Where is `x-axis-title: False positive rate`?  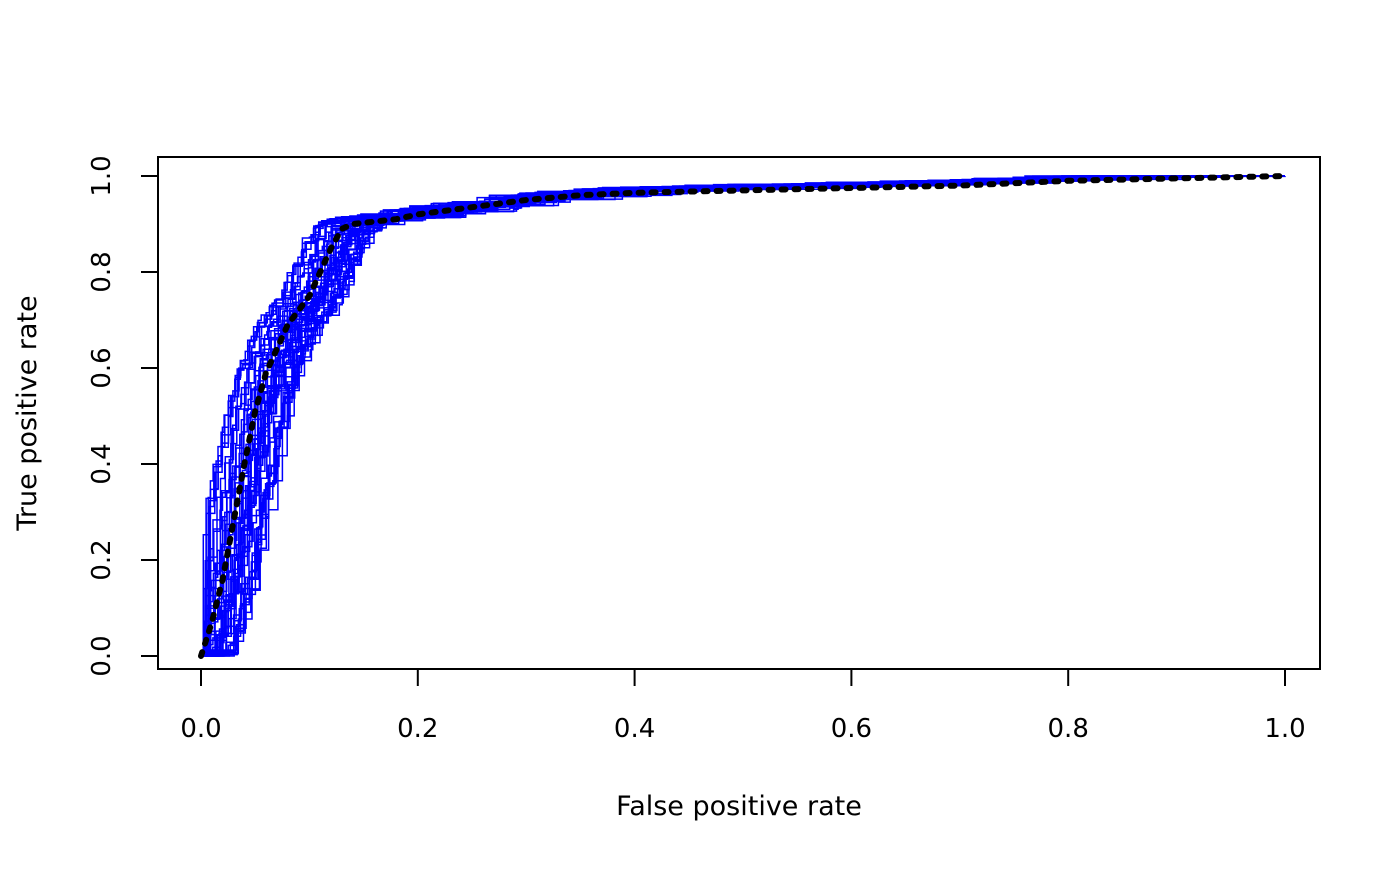 x-axis-title: False positive rate is located at coordinates (739, 806).